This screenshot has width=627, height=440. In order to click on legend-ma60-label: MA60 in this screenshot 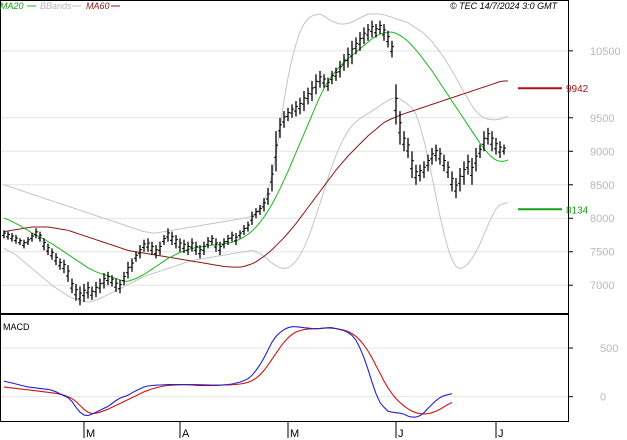, I will do `click(98, 6)`.